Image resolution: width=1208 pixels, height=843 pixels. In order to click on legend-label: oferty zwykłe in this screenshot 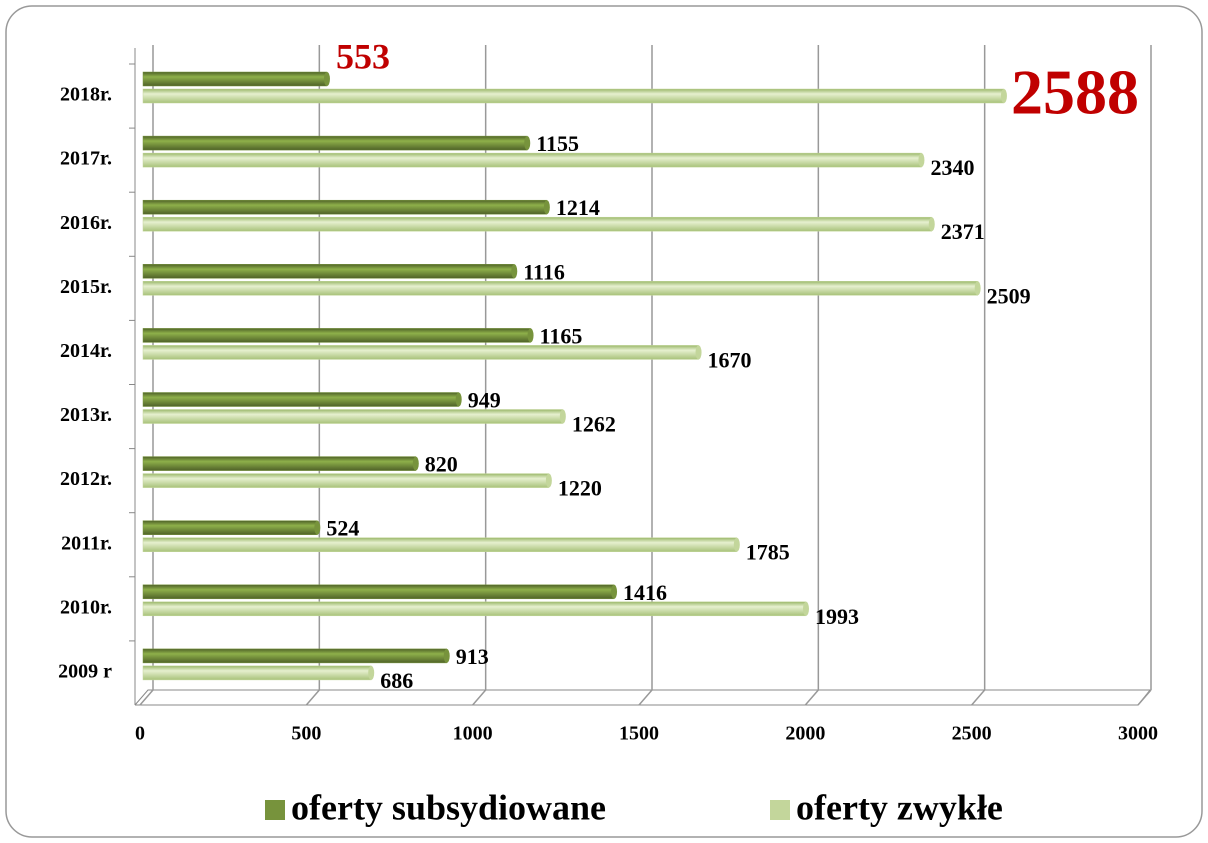, I will do `click(899, 807)`.